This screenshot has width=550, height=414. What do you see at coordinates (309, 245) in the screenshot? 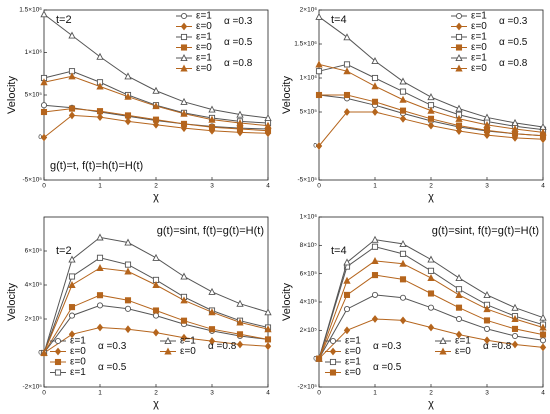
I see `y-tick-label: 8×10⁵` at bounding box center [309, 245].